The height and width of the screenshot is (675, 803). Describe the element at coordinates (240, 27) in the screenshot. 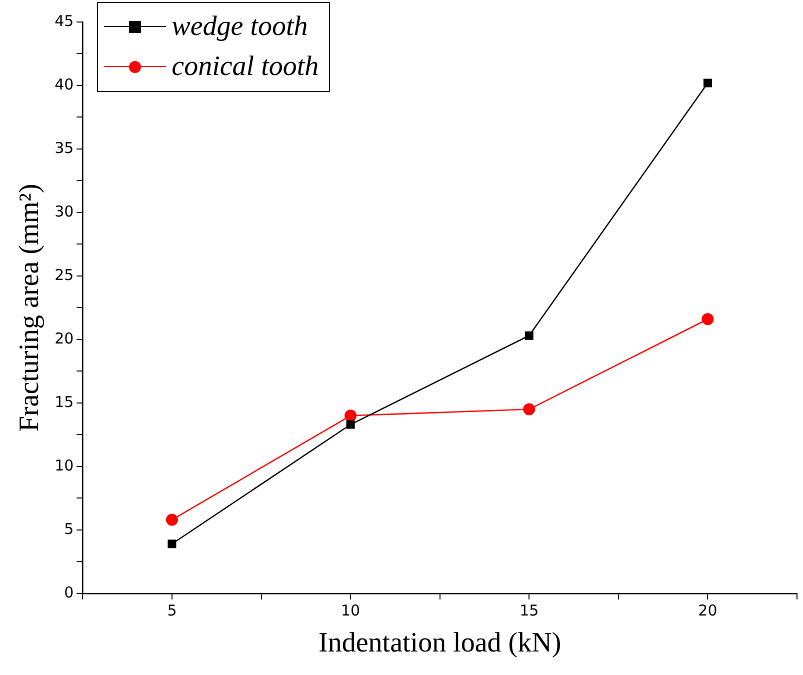

I see `legend-label: wedge tooth` at that location.